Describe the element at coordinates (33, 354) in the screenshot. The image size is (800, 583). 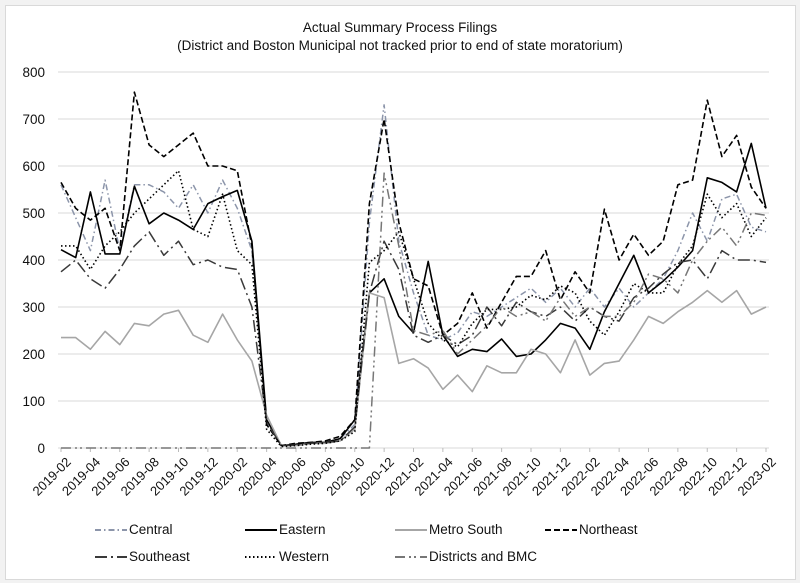
I see `y-tick-label: 200` at that location.